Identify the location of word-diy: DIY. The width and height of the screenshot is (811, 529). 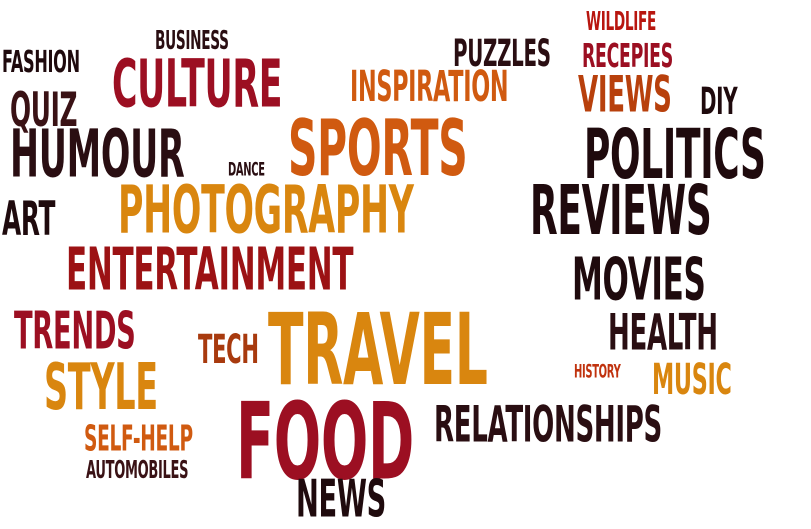
(719, 101).